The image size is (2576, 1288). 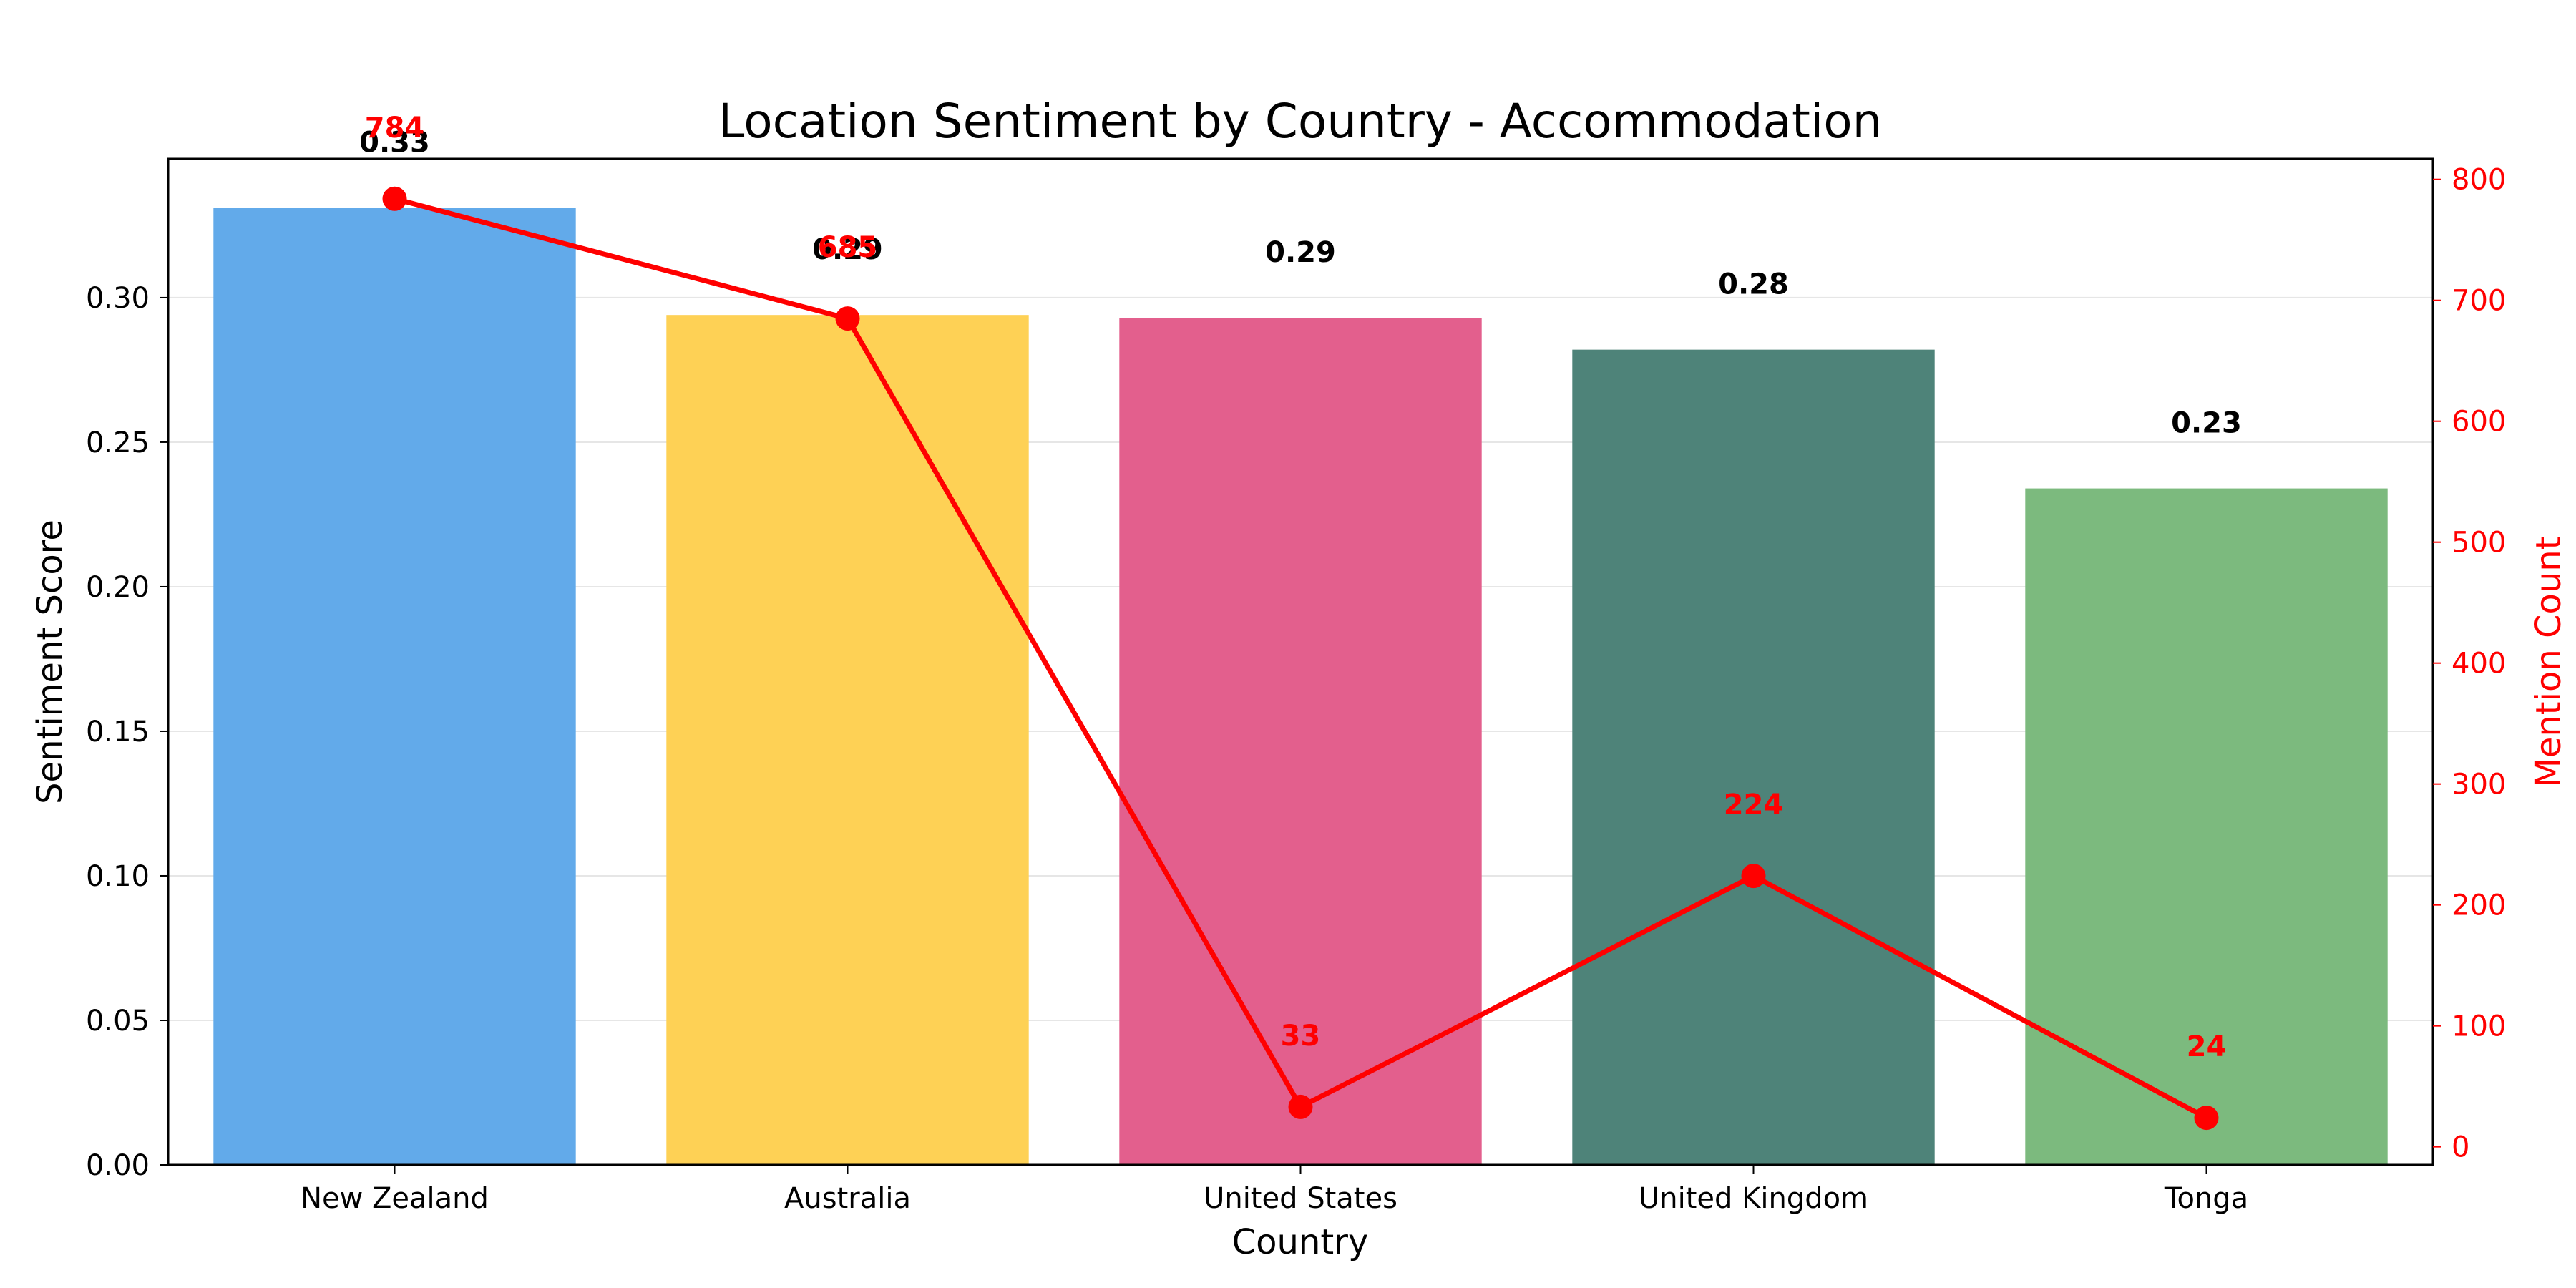 What do you see at coordinates (1300, 1242) in the screenshot?
I see `x-axis-title: Country` at bounding box center [1300, 1242].